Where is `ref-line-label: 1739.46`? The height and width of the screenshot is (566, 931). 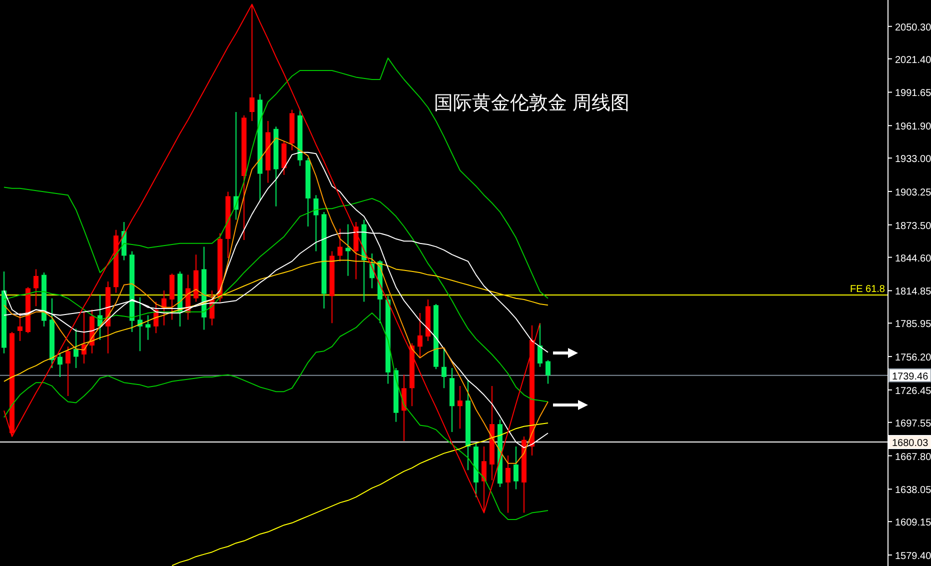 ref-line-label: 1739.46 is located at coordinates (910, 376).